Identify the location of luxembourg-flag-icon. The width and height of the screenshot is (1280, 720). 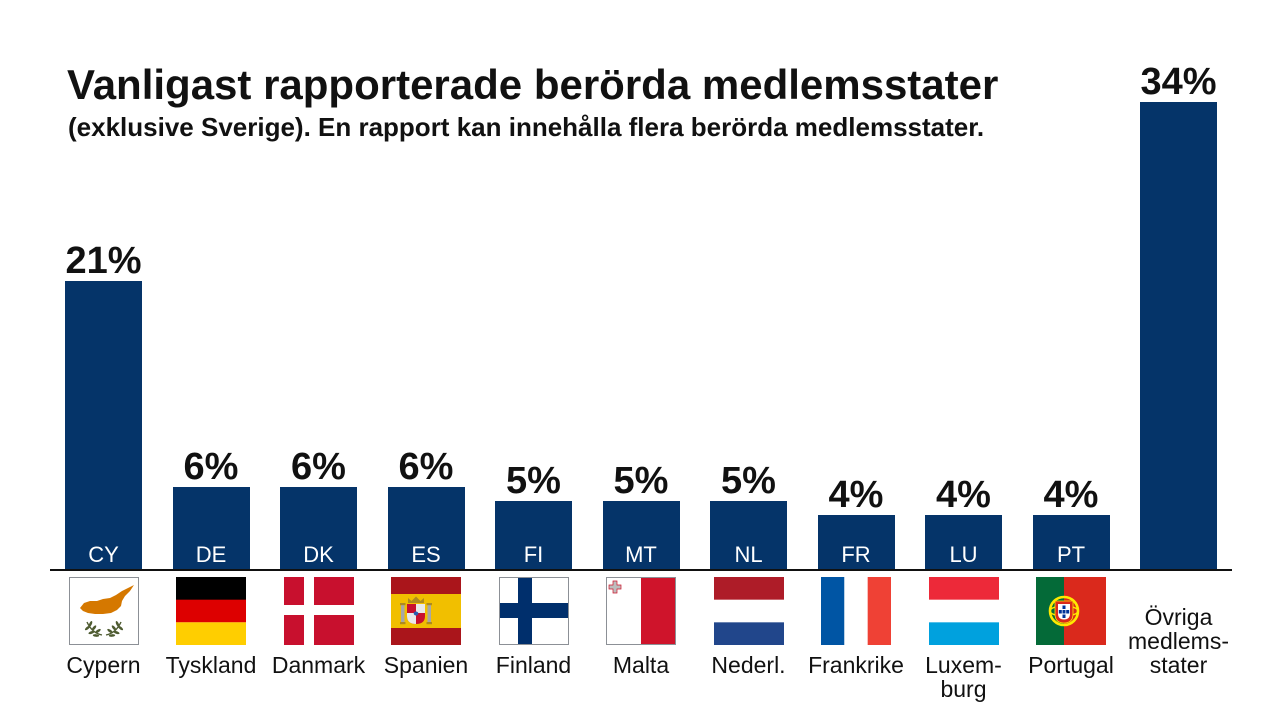
(963, 611).